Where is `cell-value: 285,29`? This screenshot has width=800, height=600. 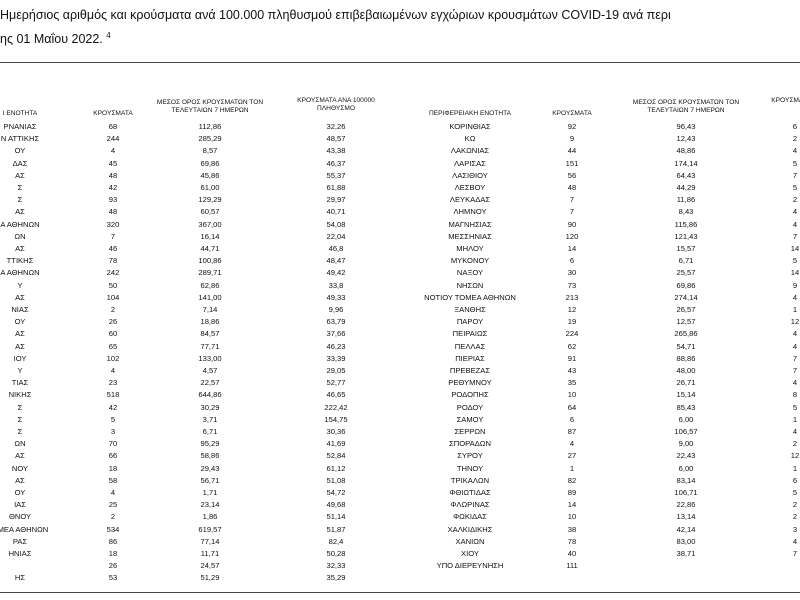 cell-value: 285,29 is located at coordinates (210, 139).